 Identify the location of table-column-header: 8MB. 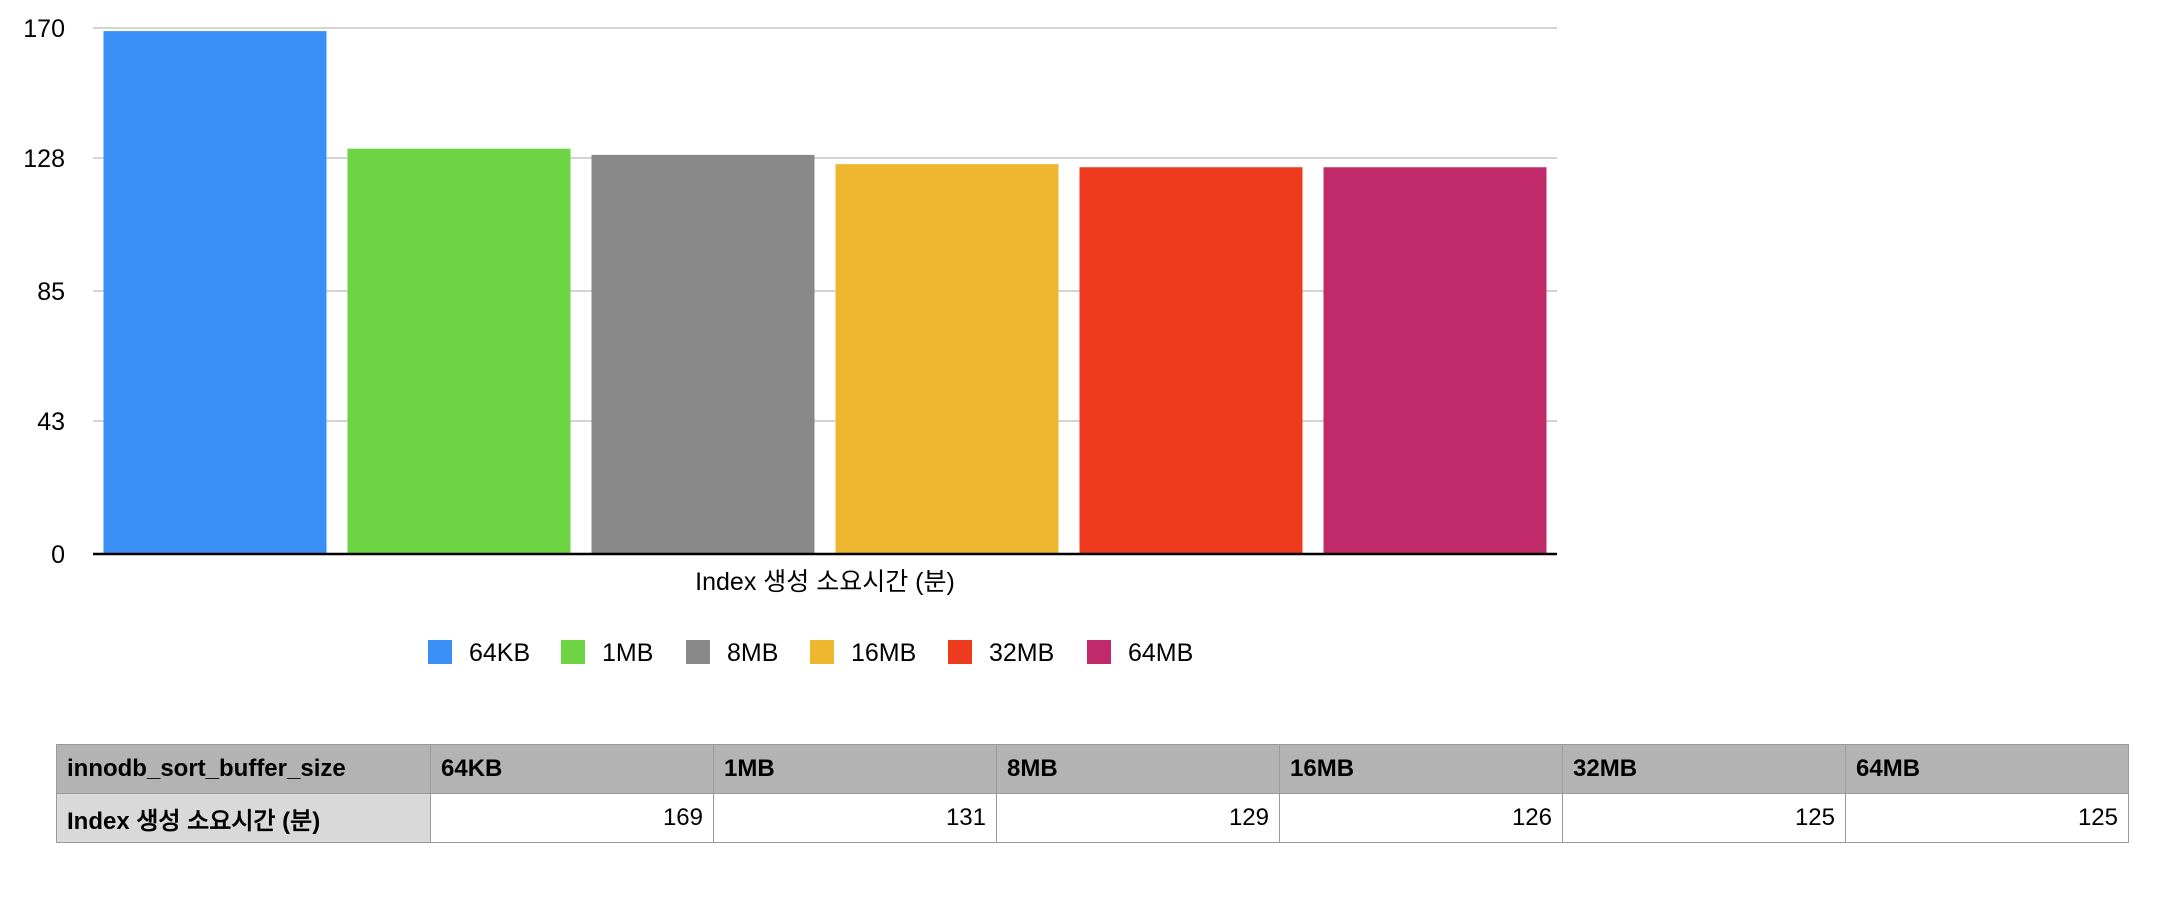
(1138, 769).